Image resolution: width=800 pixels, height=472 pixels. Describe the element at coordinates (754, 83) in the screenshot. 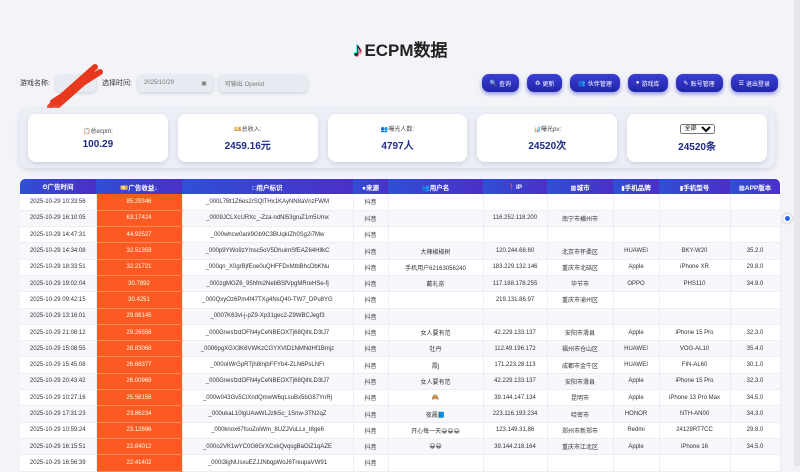

I see `logout-button: ☰ 退出登录` at that location.